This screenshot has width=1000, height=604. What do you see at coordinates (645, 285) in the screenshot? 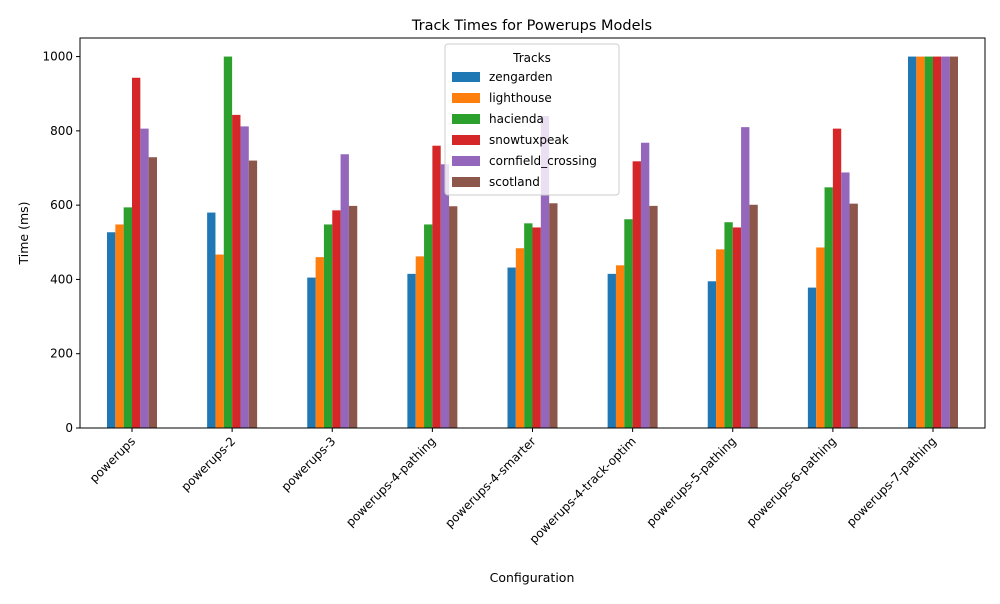
I see `bar-cornfield_crossing-powerups-4-track-optim` at bounding box center [645, 285].